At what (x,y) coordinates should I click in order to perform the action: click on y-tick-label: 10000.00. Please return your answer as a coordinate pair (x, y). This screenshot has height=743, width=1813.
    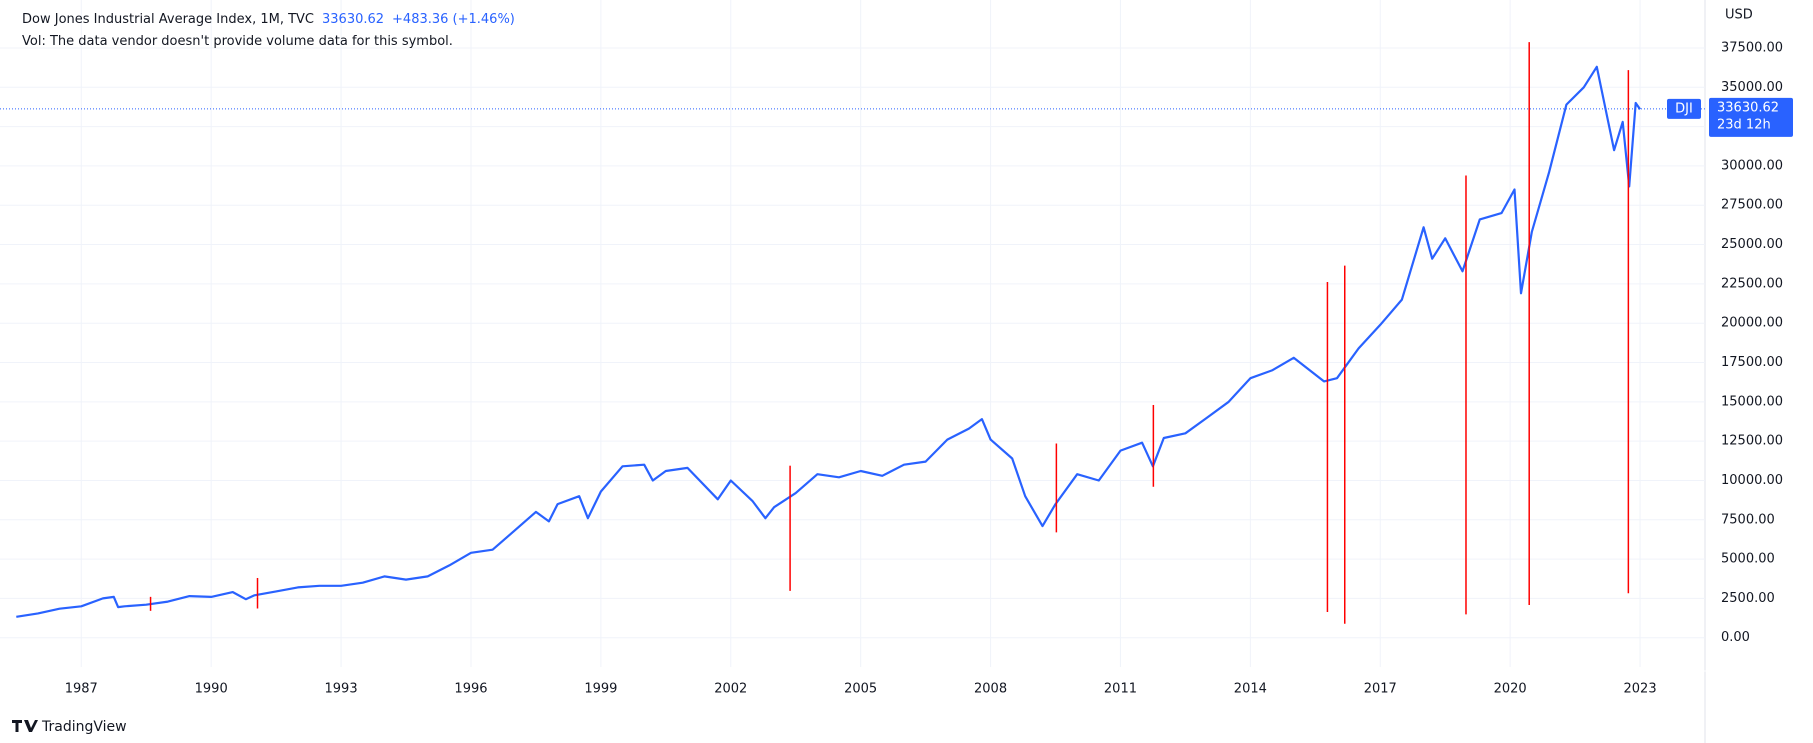
    Looking at the image, I should click on (1752, 480).